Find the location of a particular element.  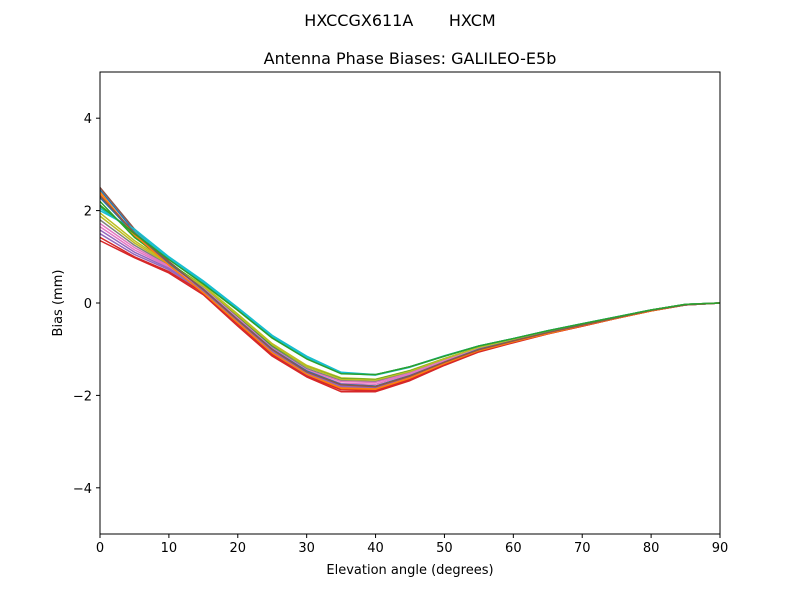

x-tick-label: 10 is located at coordinates (169, 548).